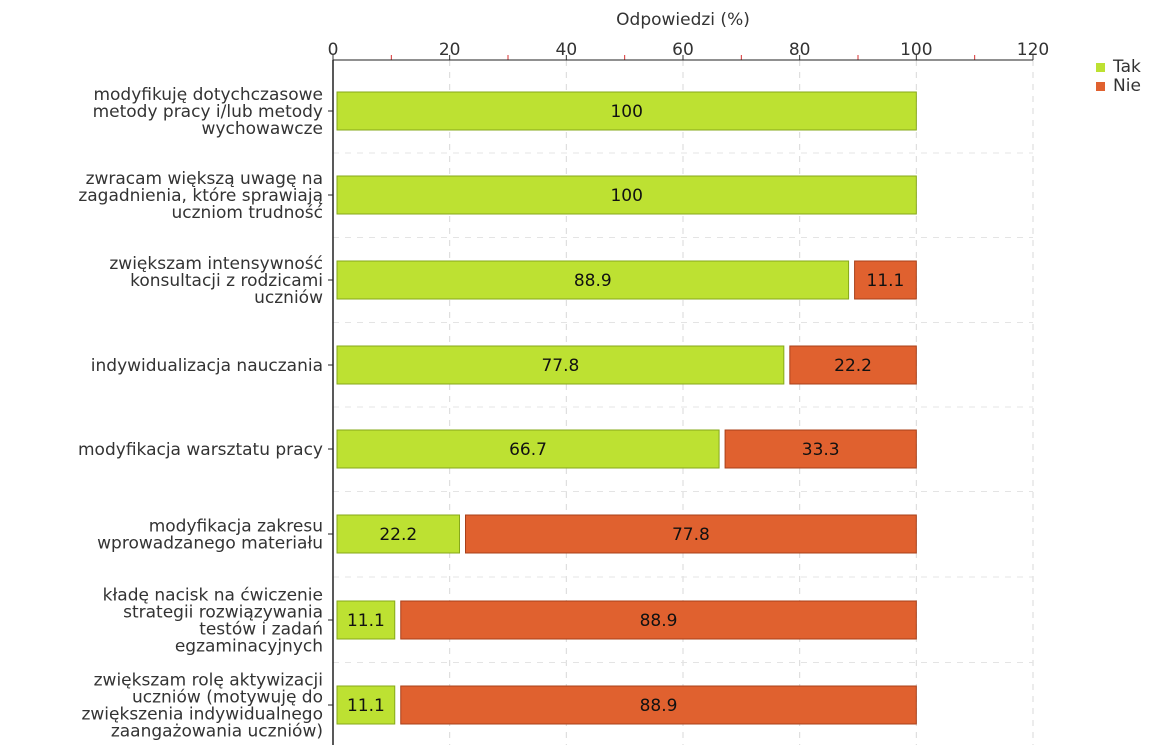 Image resolution: width=1155 pixels, height=745 pixels. Describe the element at coordinates (217, 732) in the screenshot. I see `category-label-line: zaangażowania uczniów)` at that location.